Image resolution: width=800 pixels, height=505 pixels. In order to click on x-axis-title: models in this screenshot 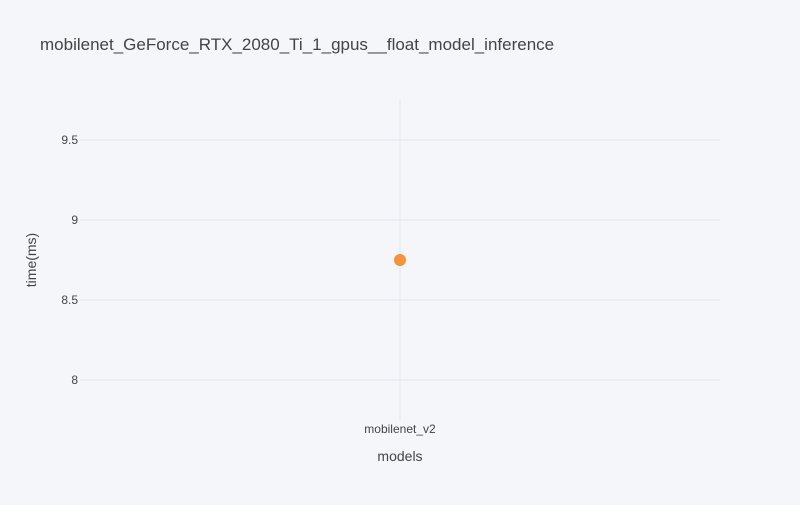, I will do `click(399, 456)`.